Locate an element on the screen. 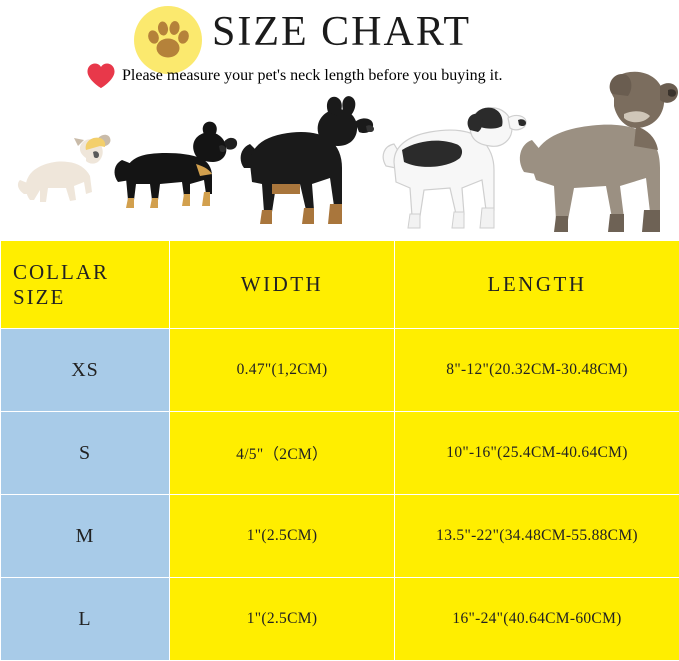 The image size is (679, 661). table-row: XS 0.47"(1,2CM) 8"-12"(20.32CM-30.48CM) is located at coordinates (340, 370).